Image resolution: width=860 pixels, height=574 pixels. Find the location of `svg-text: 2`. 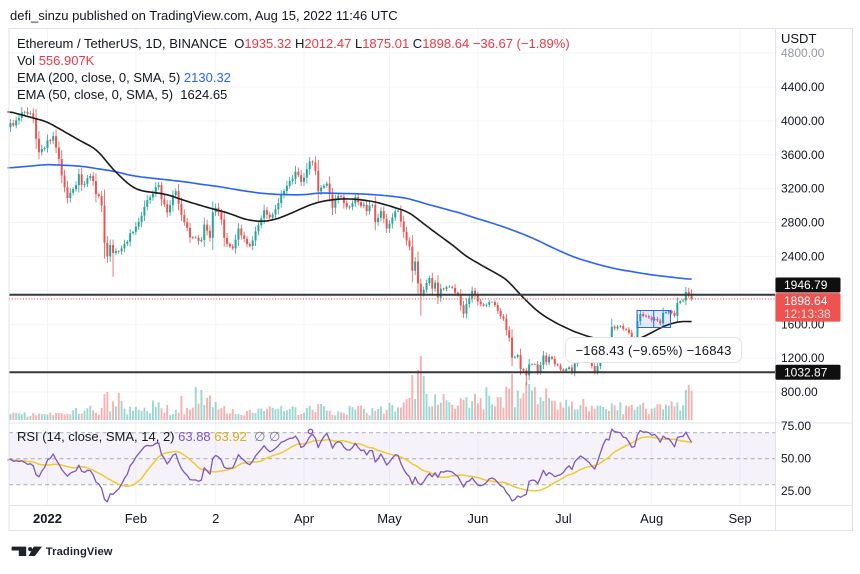

svg-text: 2 is located at coordinates (215, 518).